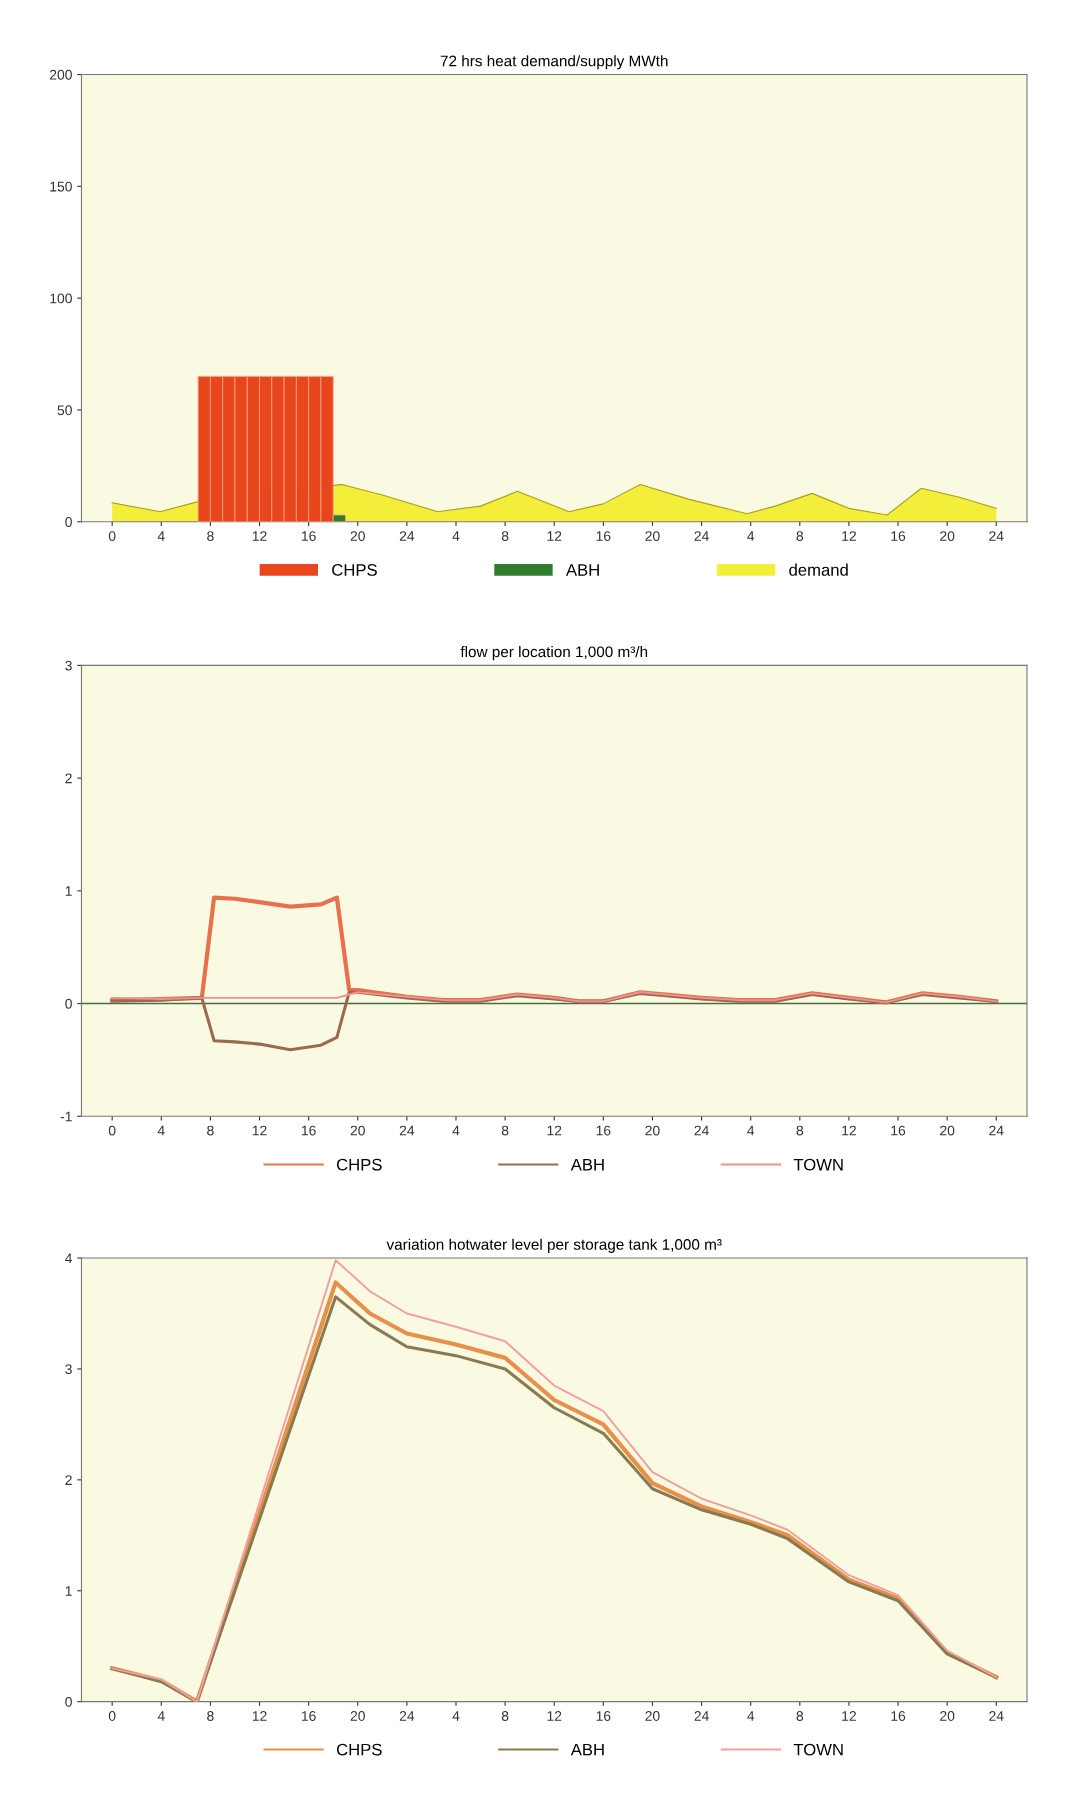 This screenshot has width=1072, height=1818. I want to click on chart-title: flow per location 1,000 m³/h, so click(554, 653).